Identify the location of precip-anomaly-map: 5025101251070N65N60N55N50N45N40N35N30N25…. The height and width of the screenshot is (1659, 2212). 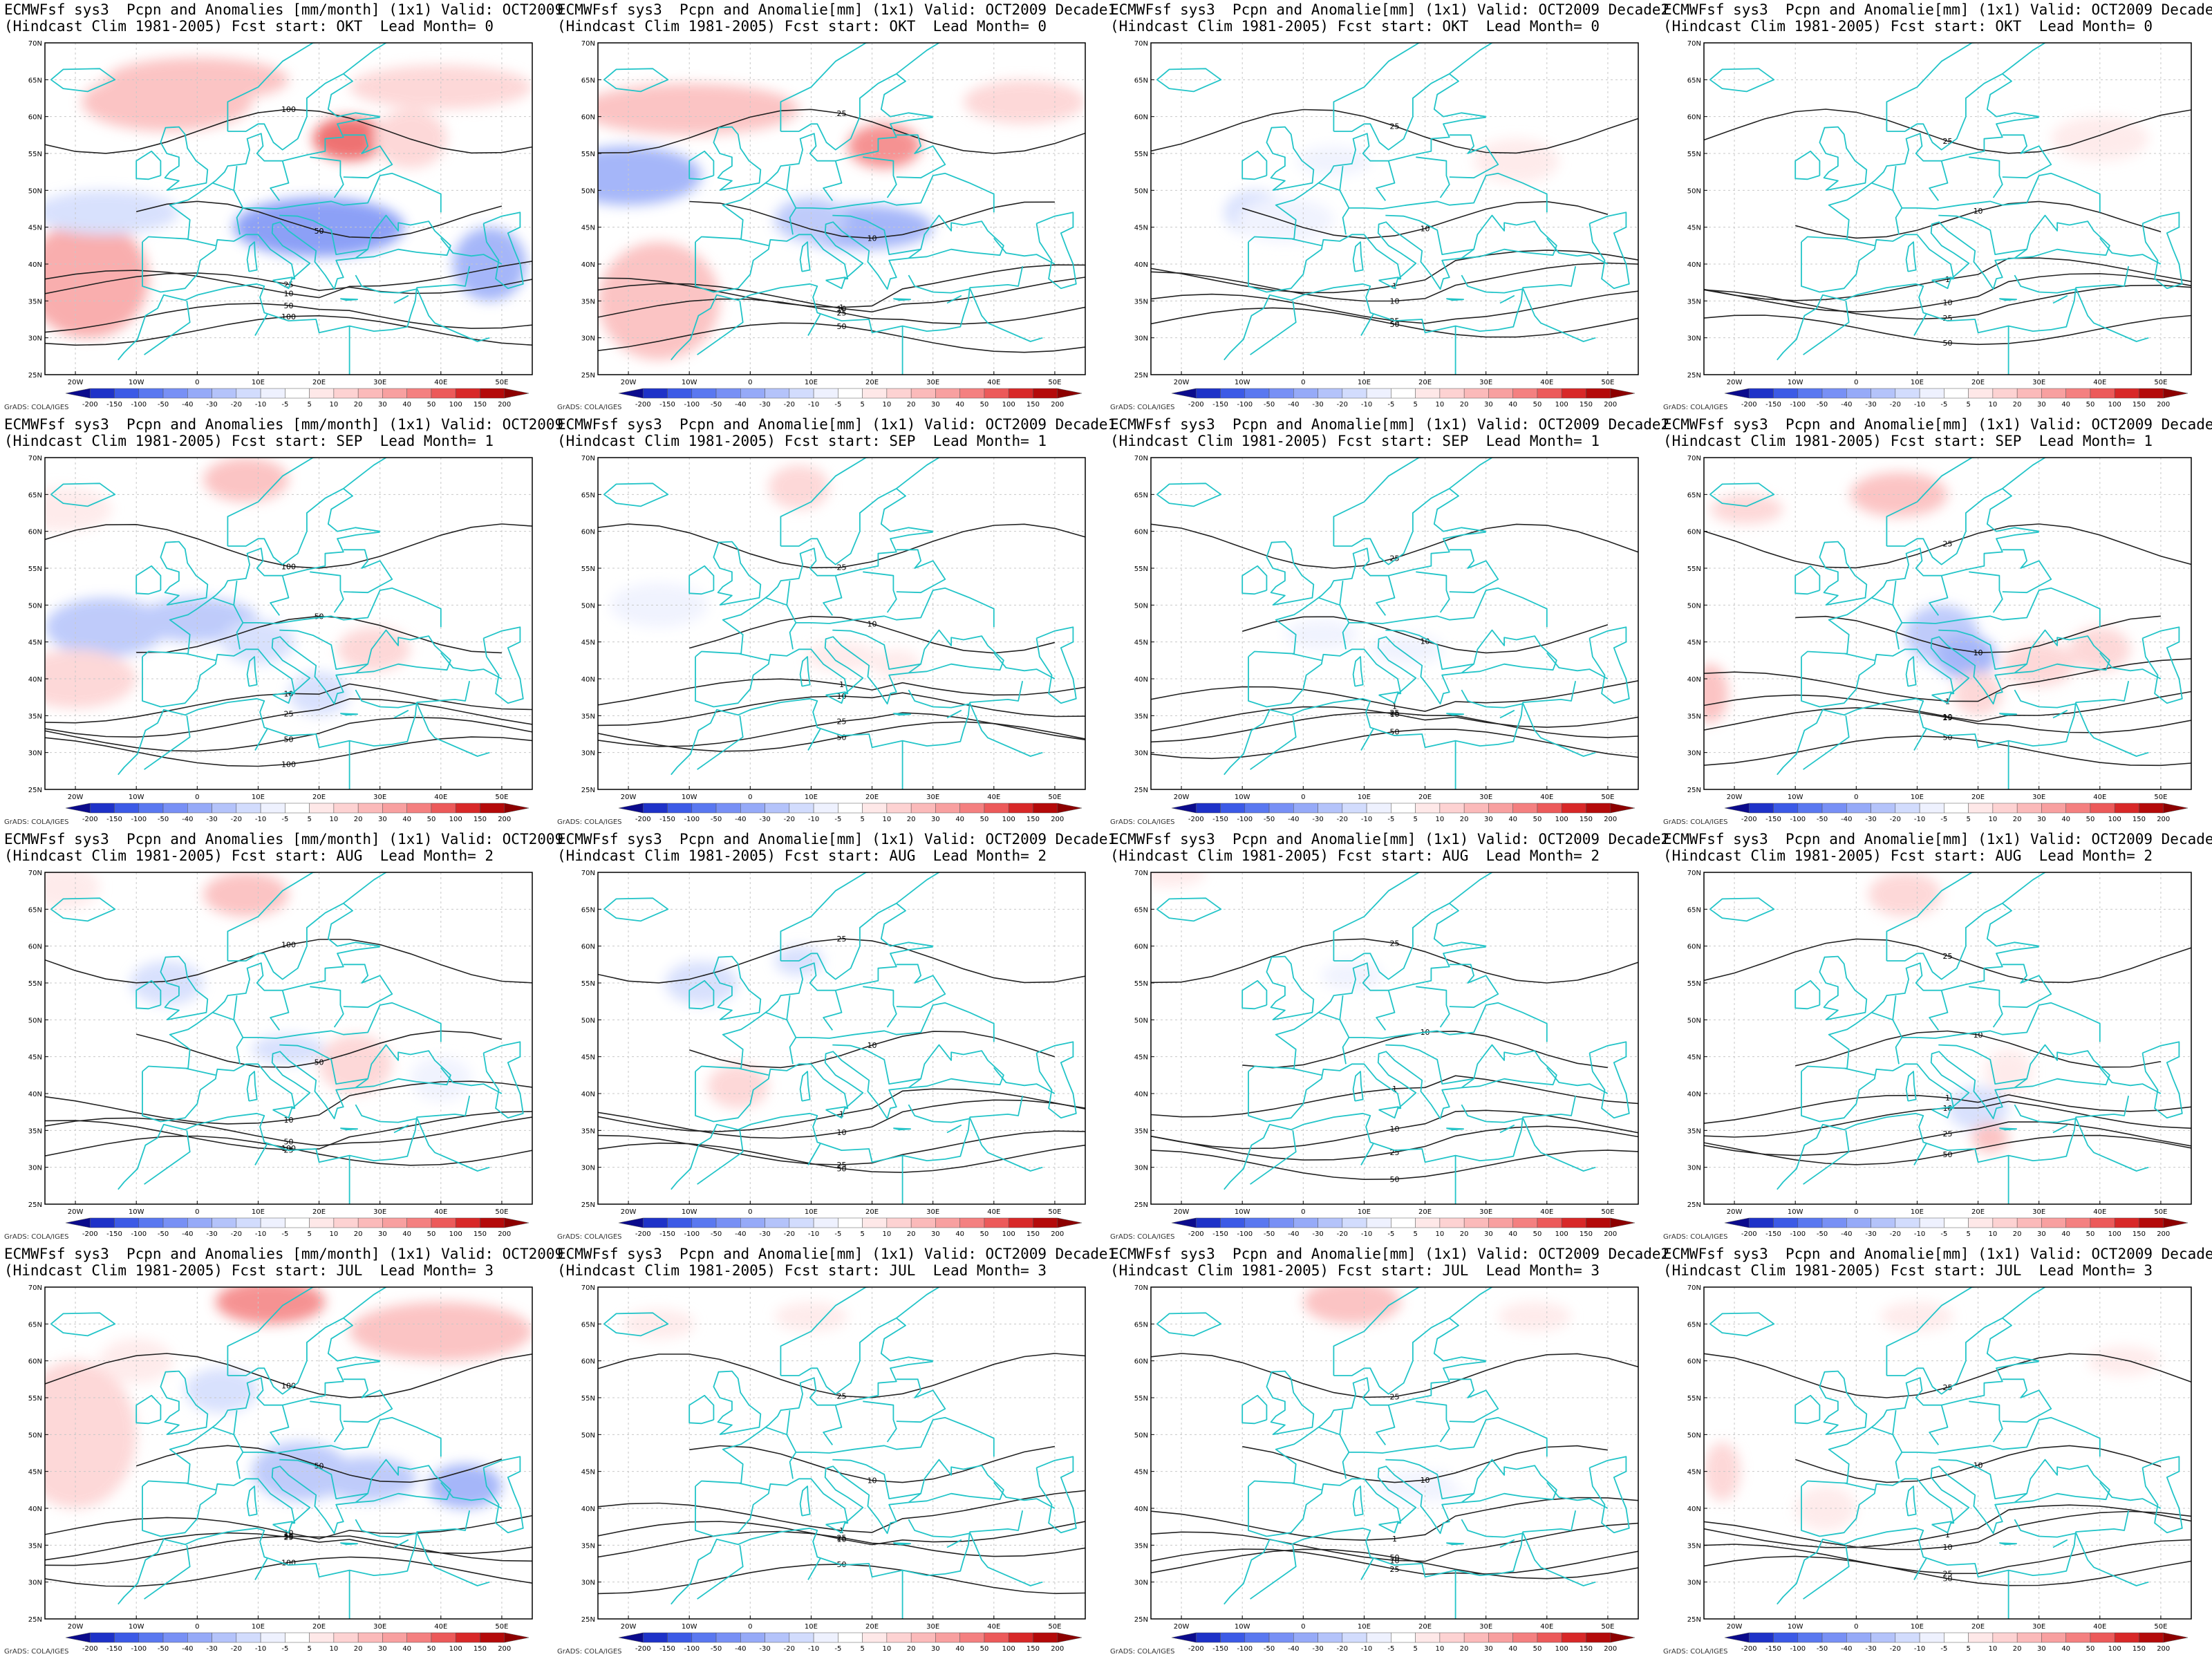
(1939, 639).